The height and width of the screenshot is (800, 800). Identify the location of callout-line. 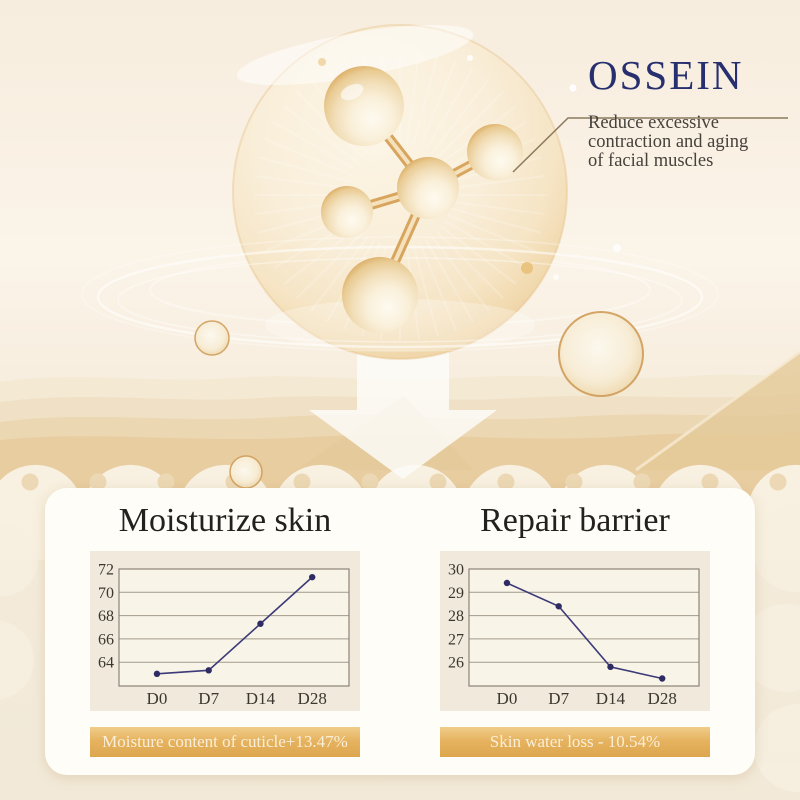
(650, 145).